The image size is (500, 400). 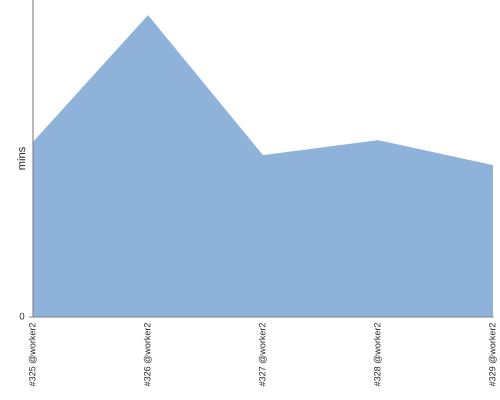 What do you see at coordinates (32, 354) in the screenshot?
I see `x-tick-label: #325 @worker2` at bounding box center [32, 354].